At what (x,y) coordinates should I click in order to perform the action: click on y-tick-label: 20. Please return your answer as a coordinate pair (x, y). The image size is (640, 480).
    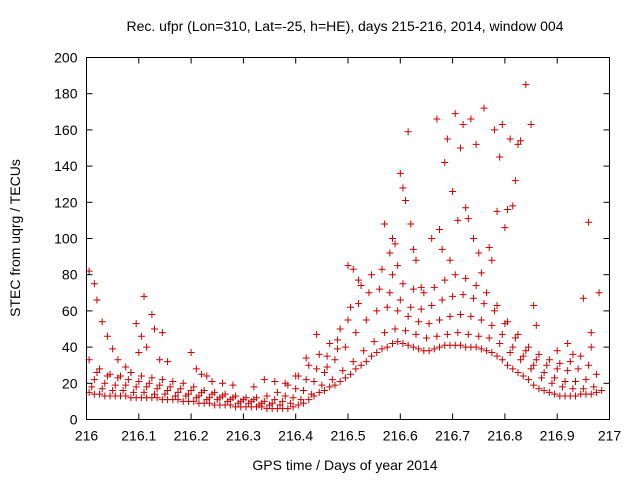
    Looking at the image, I should click on (70, 383).